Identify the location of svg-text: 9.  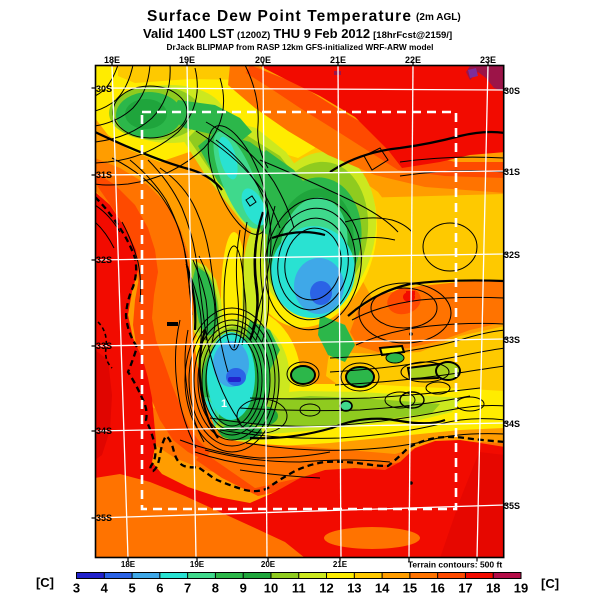
(243, 588).